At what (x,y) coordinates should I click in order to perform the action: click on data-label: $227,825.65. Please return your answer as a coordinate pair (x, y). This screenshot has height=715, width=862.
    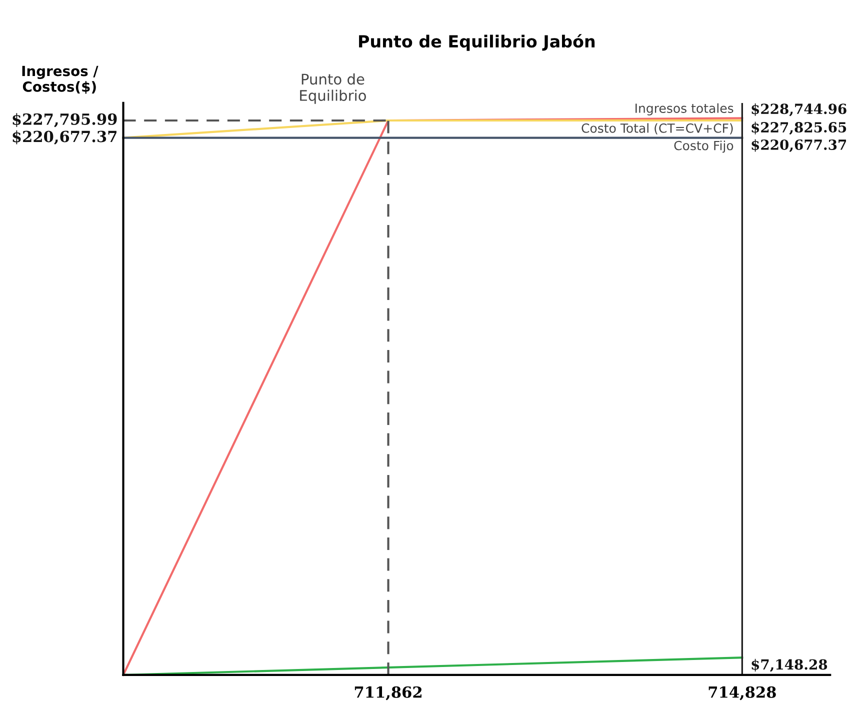
    Looking at the image, I should click on (799, 128).